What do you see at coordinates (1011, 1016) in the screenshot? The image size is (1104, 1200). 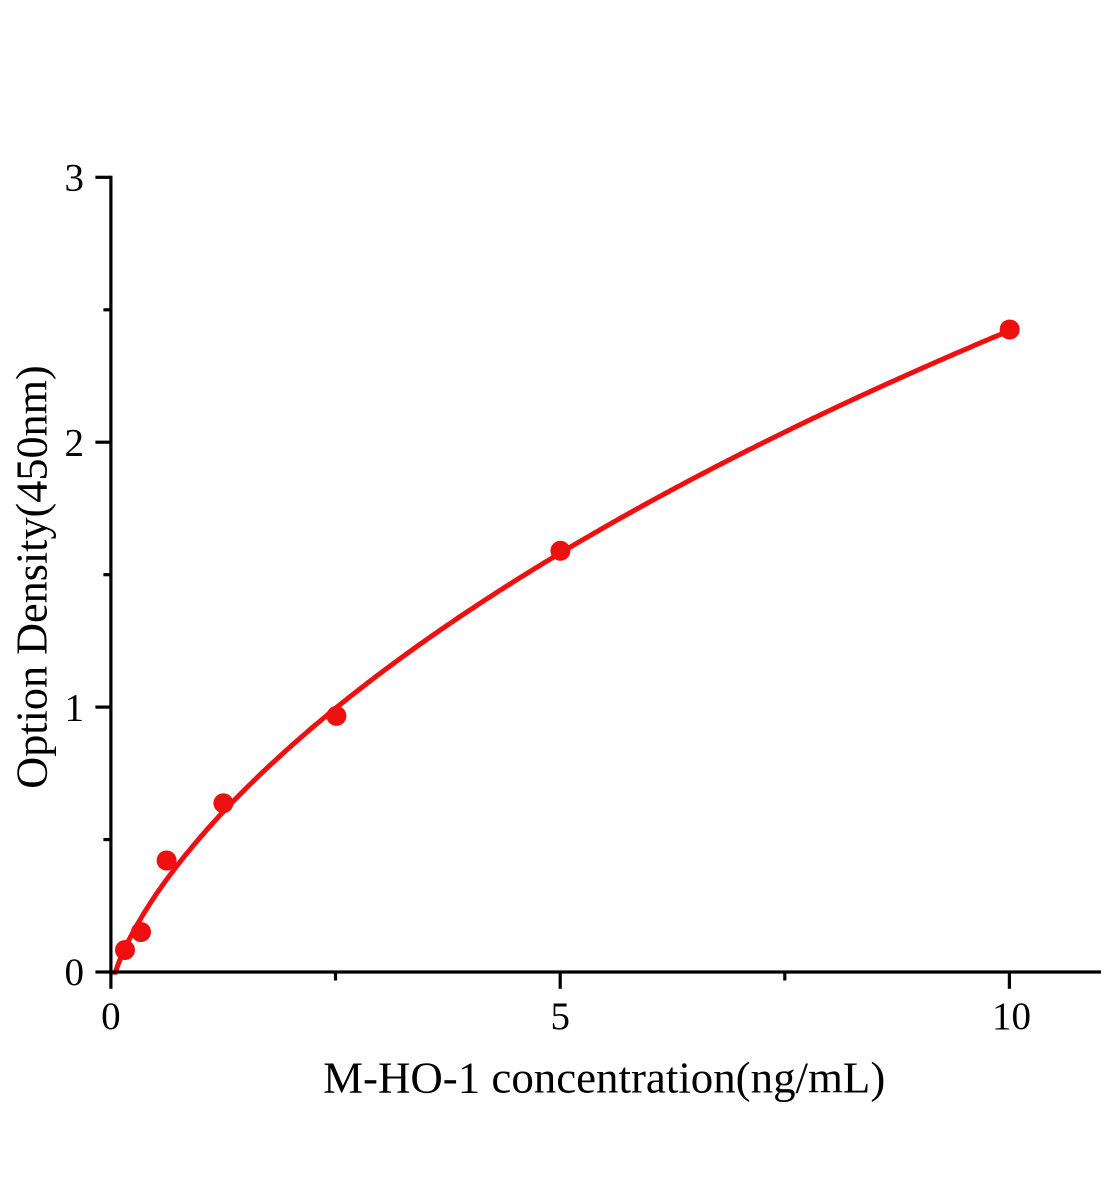 I see `svg-text: 10` at bounding box center [1011, 1016].